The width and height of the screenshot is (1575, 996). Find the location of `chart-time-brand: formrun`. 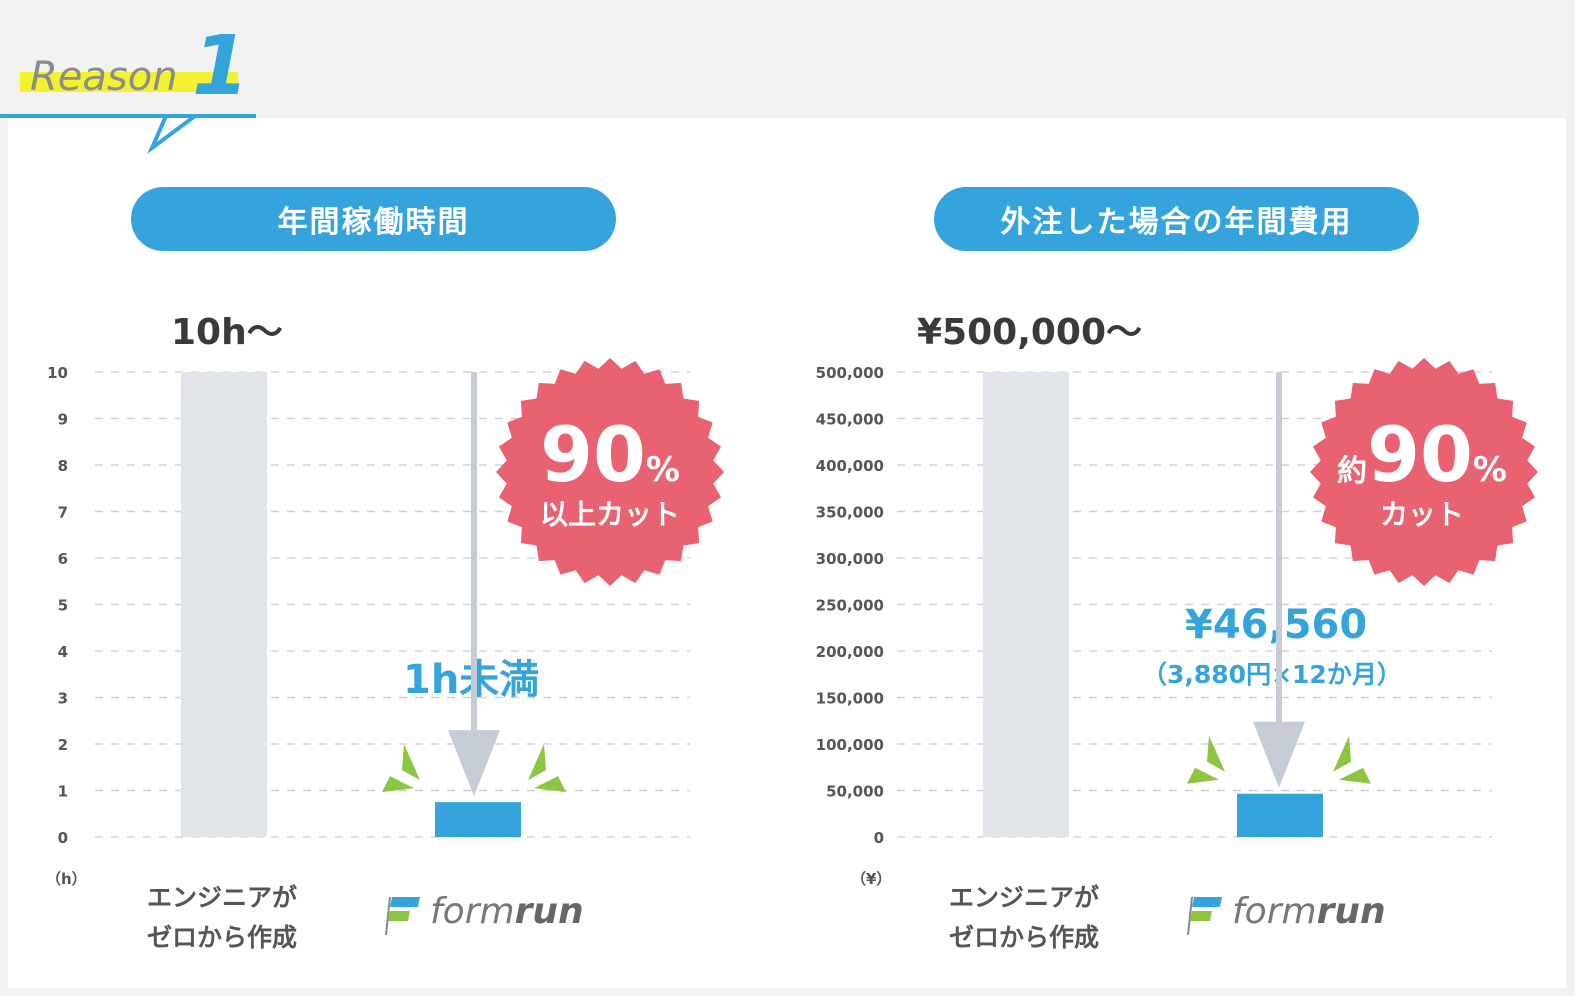

chart-time-brand: formrun is located at coordinates (482, 914).